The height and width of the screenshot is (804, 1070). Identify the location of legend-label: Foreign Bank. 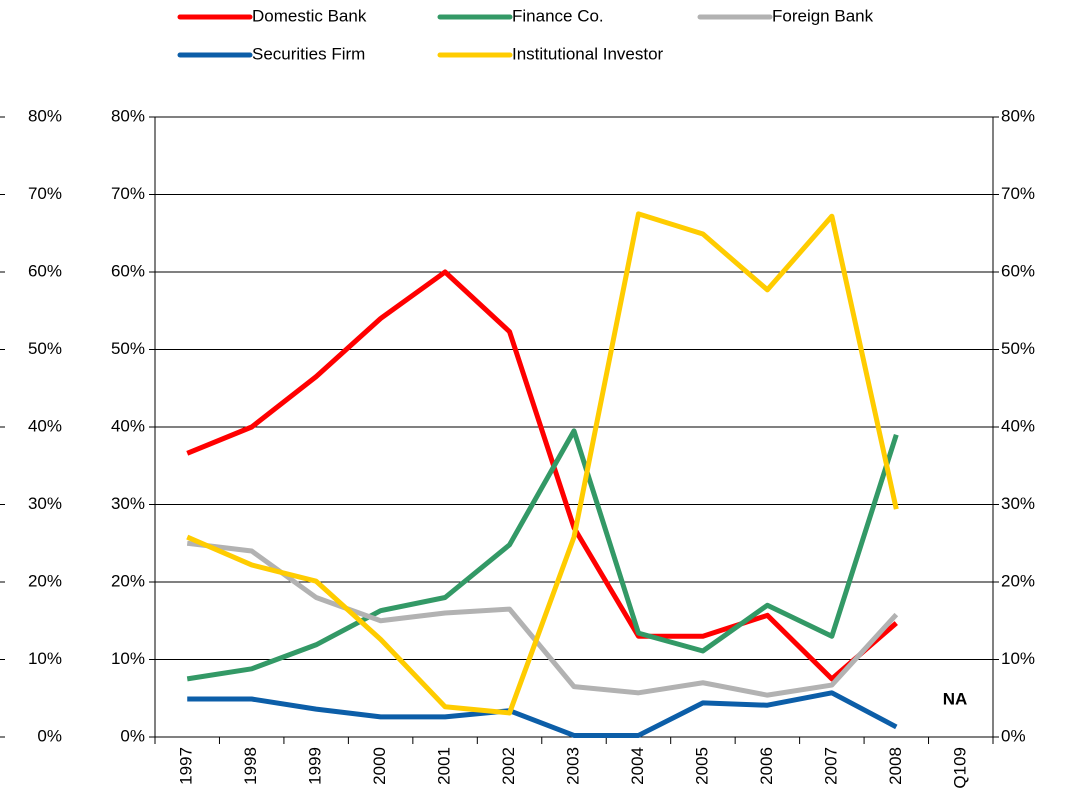
(823, 15).